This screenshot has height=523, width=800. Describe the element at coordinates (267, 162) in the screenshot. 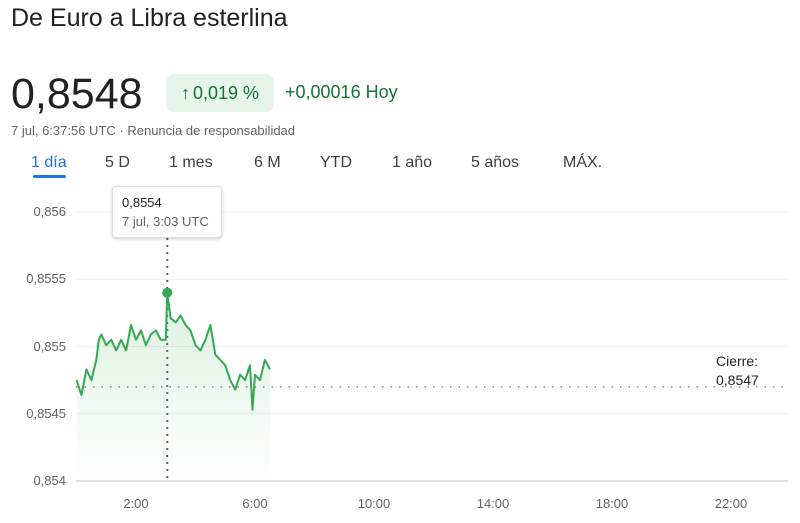

I see `tab-6-months: 6 M` at that location.